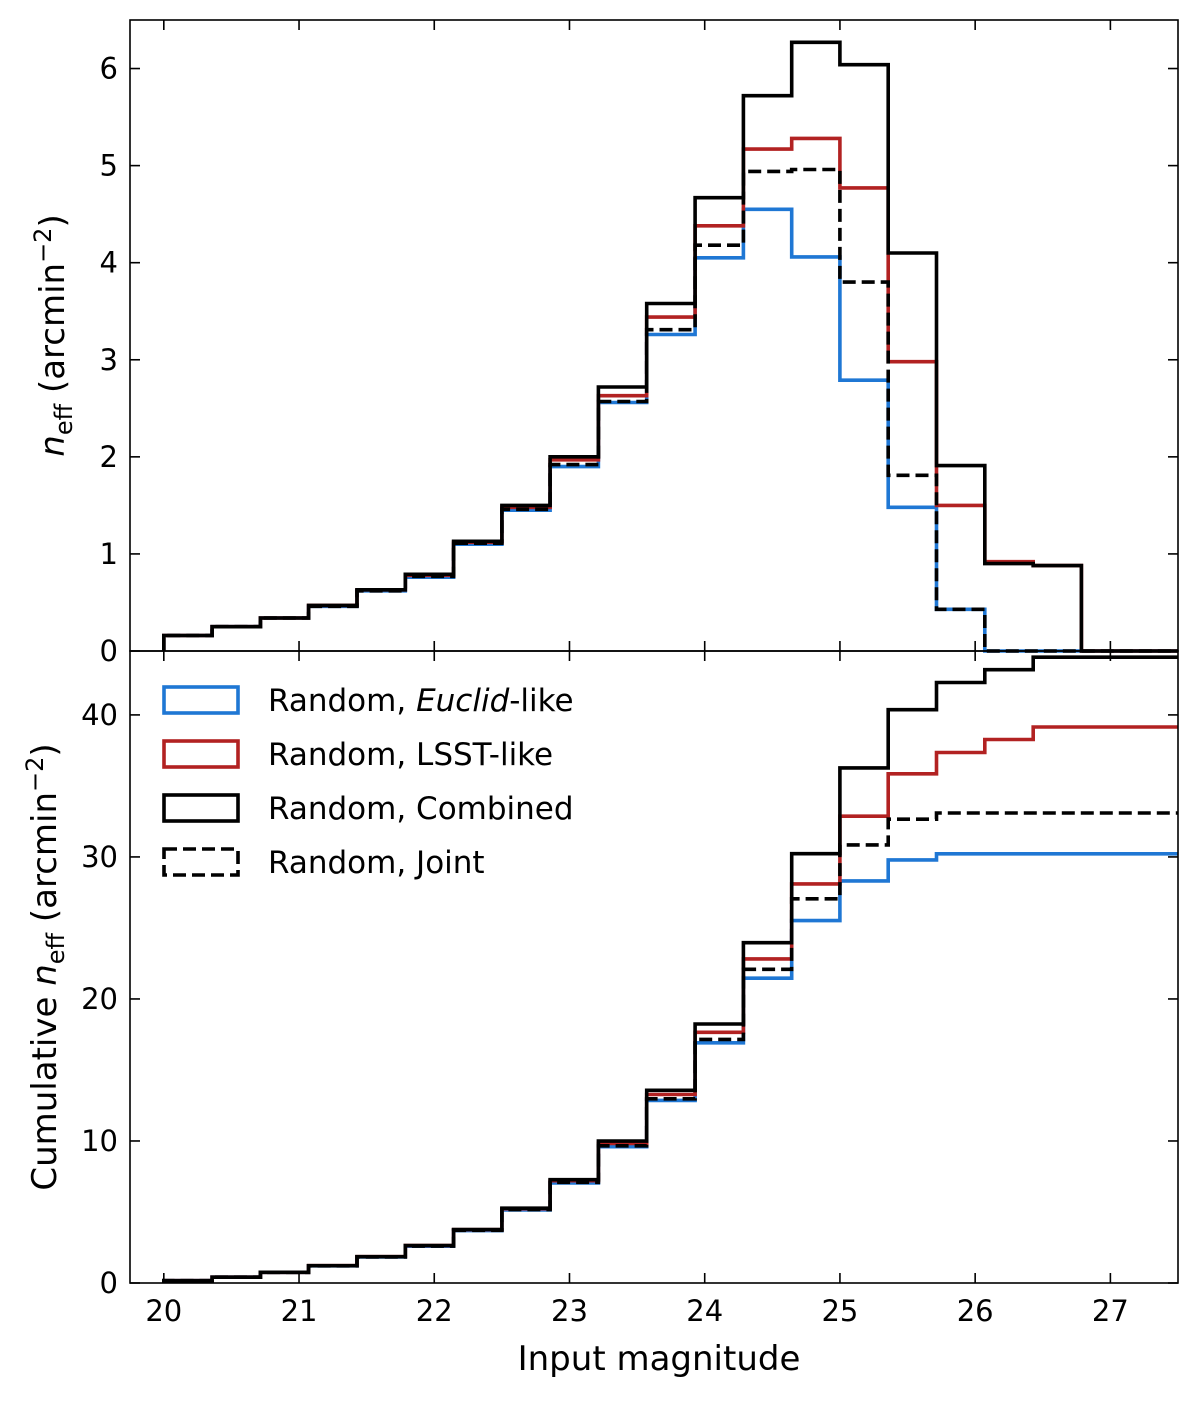 This screenshot has width=1200, height=1401. What do you see at coordinates (109, 166) in the screenshot?
I see `y-tick-label: 5` at bounding box center [109, 166].